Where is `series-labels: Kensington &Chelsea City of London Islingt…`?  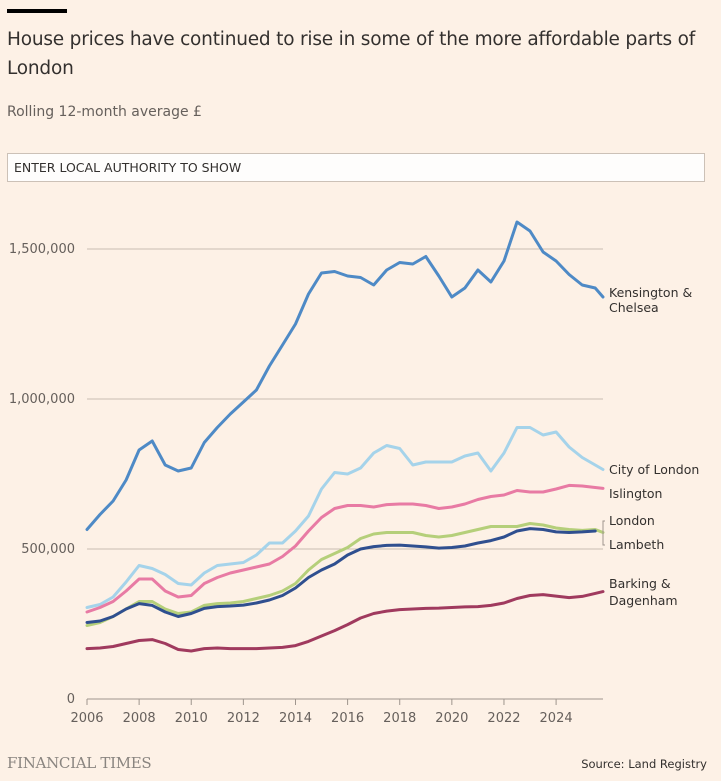
series-labels: Kensington &Chelsea City of London Islingt… is located at coordinates (650, 446).